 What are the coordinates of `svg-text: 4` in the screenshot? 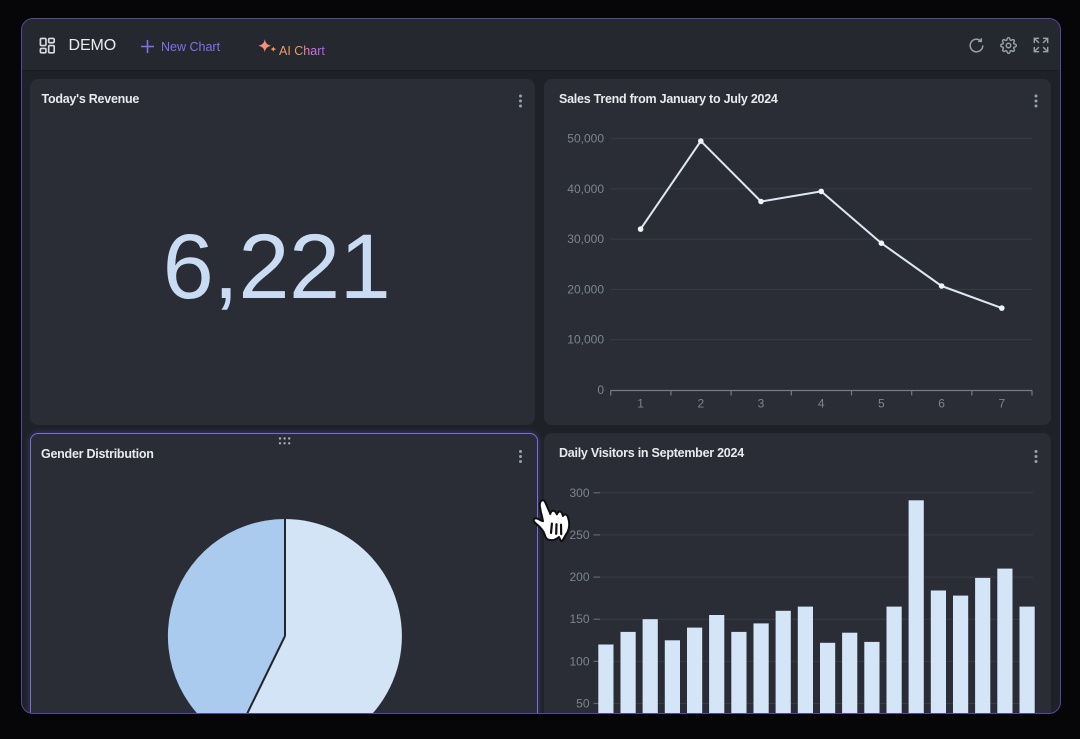 It's located at (821, 404).